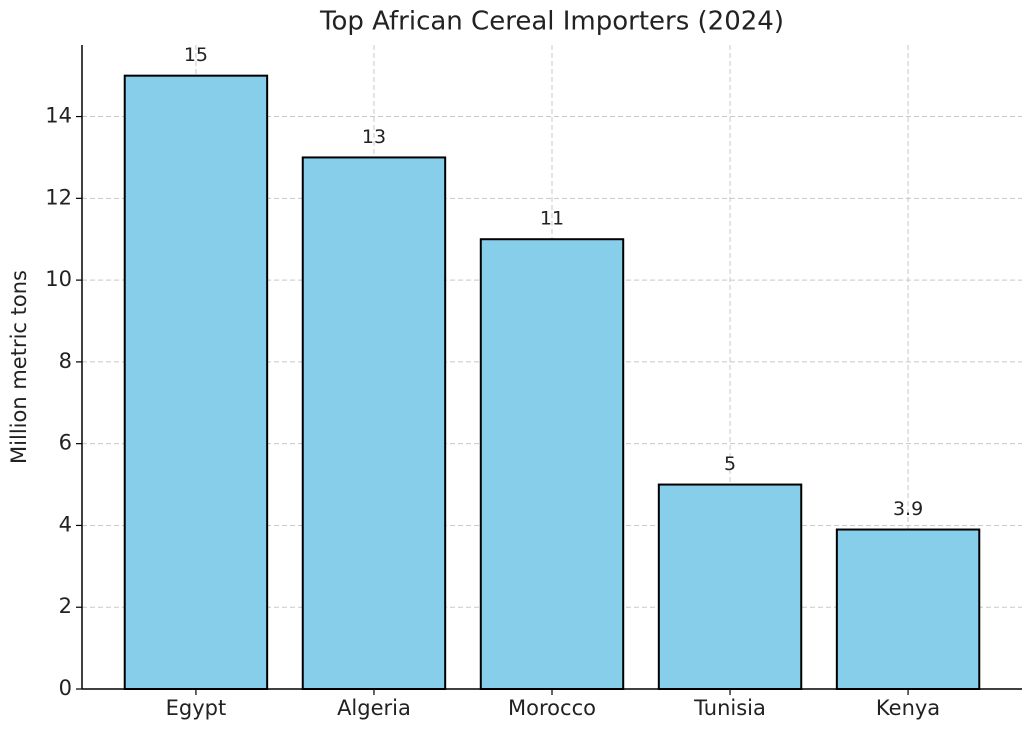 The width and height of the screenshot is (1027, 736). What do you see at coordinates (65, 361) in the screenshot?
I see `y-tick-label: 8` at bounding box center [65, 361].